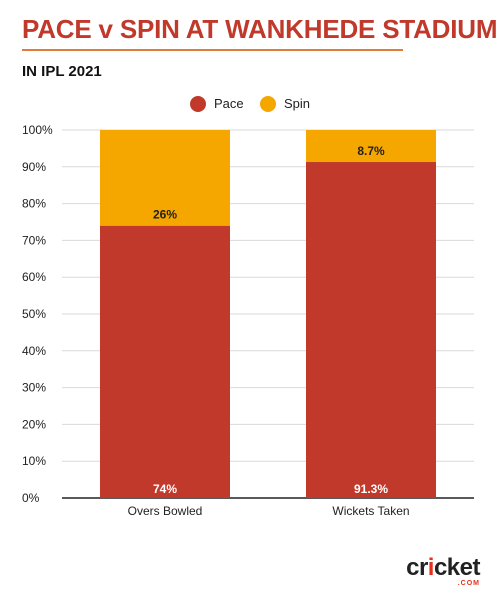 The height and width of the screenshot is (600, 500). I want to click on x-tick-label: Overs Bowled, so click(165, 511).